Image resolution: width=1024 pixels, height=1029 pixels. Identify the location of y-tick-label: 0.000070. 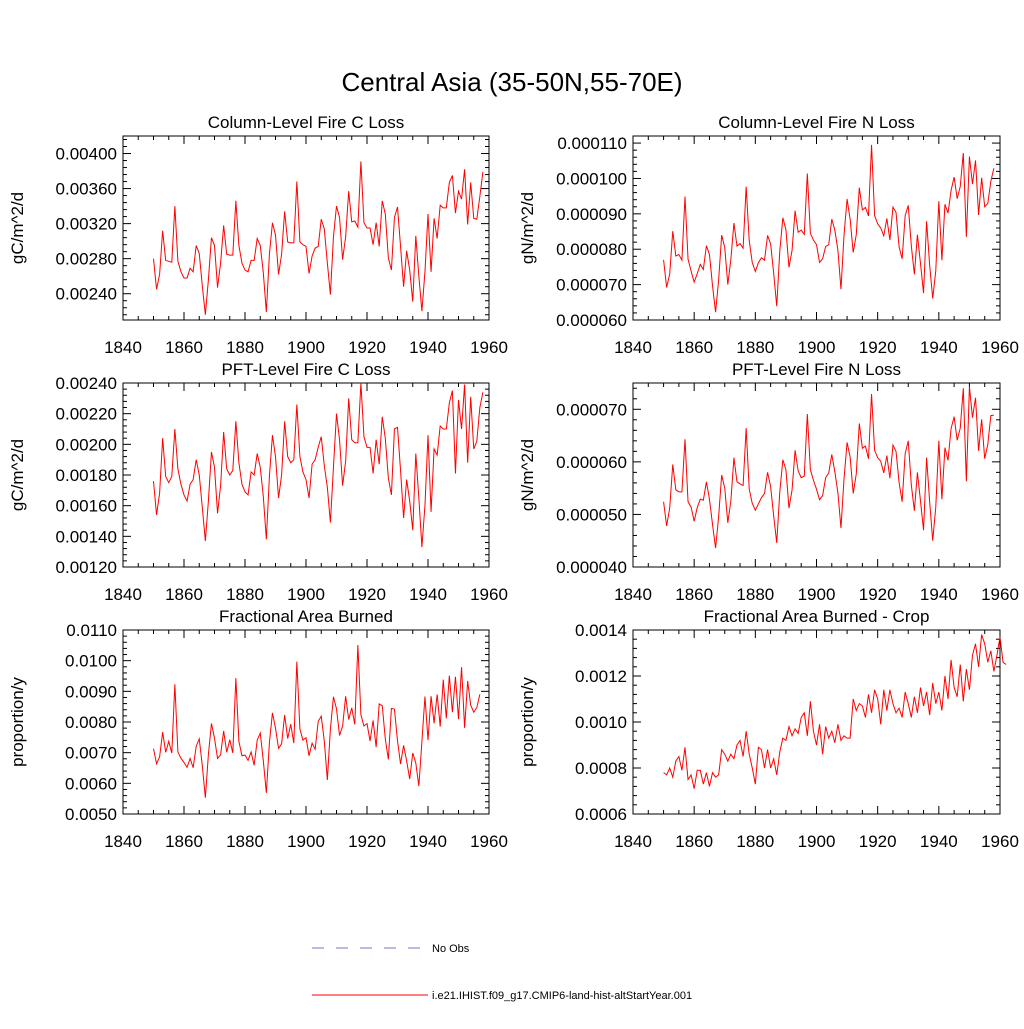
(591, 409).